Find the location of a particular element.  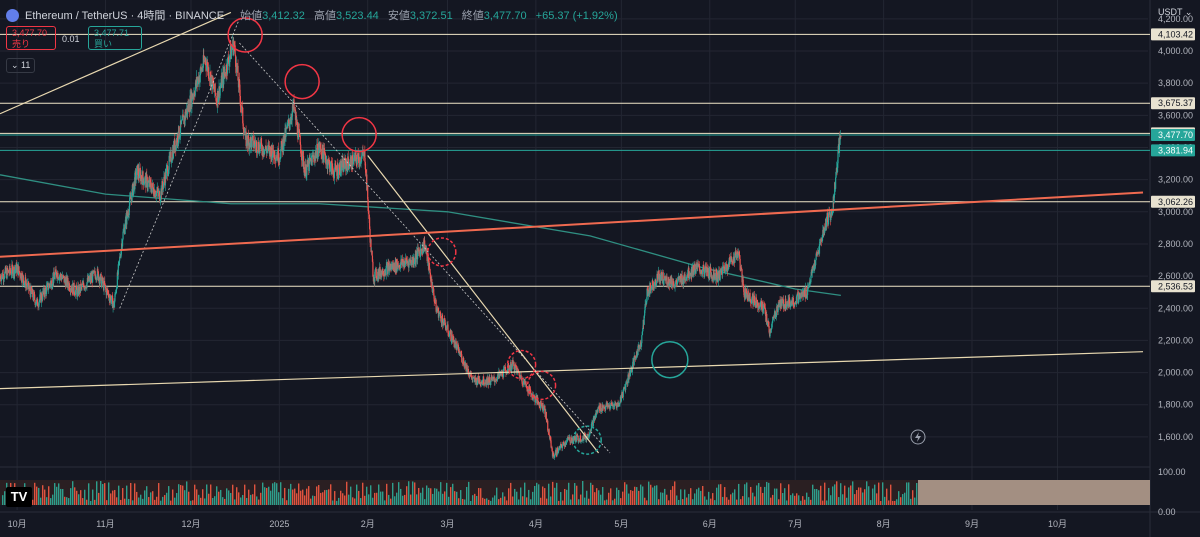

indicator-toggle: ⌄ 11 is located at coordinates (21, 65).